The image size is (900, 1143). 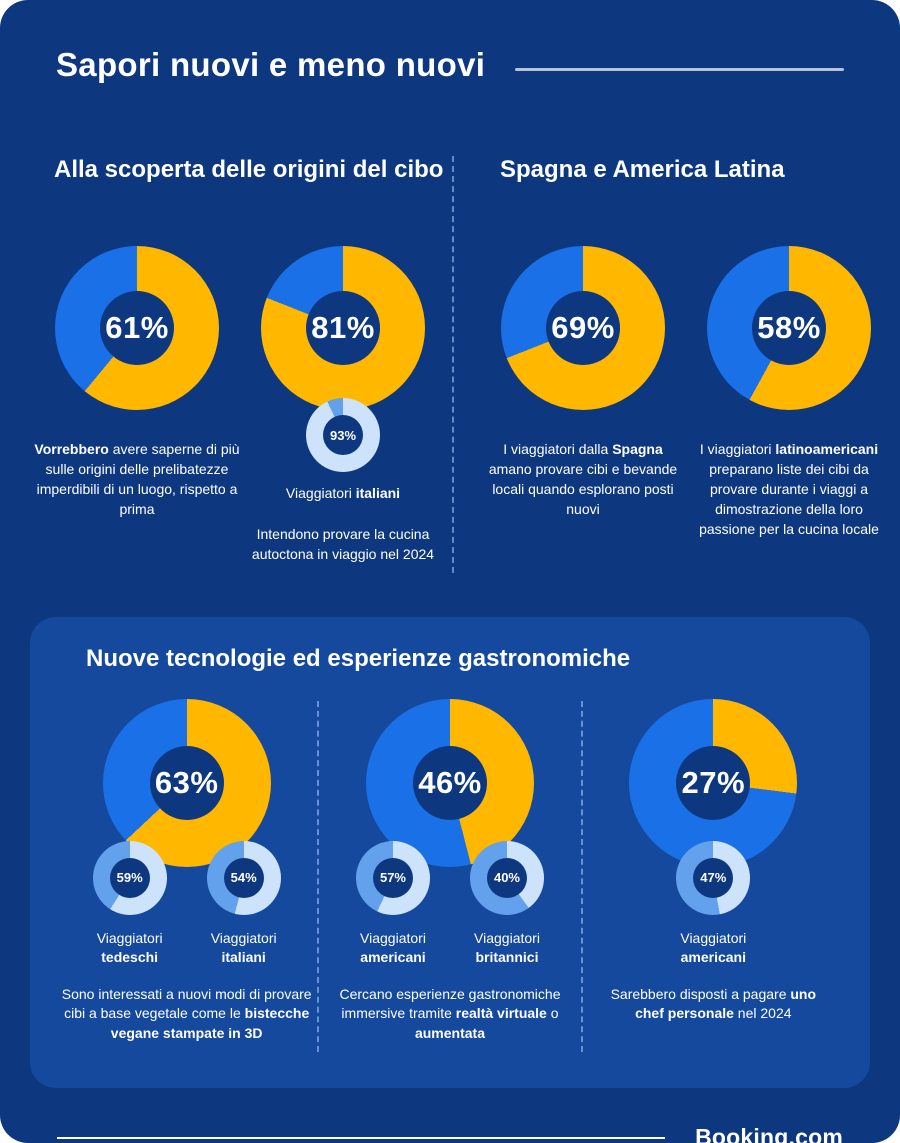 I want to click on donut-hole: 58%, so click(x=789, y=328).